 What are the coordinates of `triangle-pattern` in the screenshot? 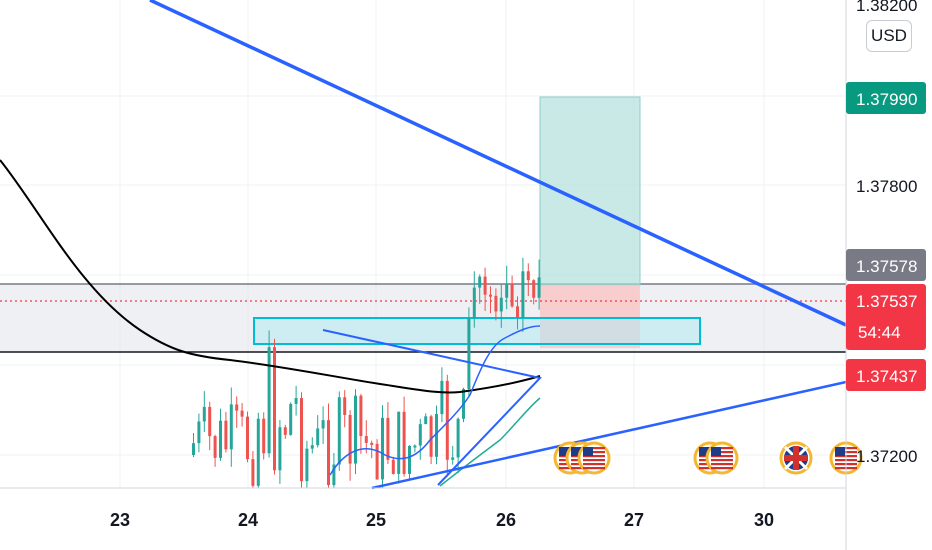 It's located at (432, 407).